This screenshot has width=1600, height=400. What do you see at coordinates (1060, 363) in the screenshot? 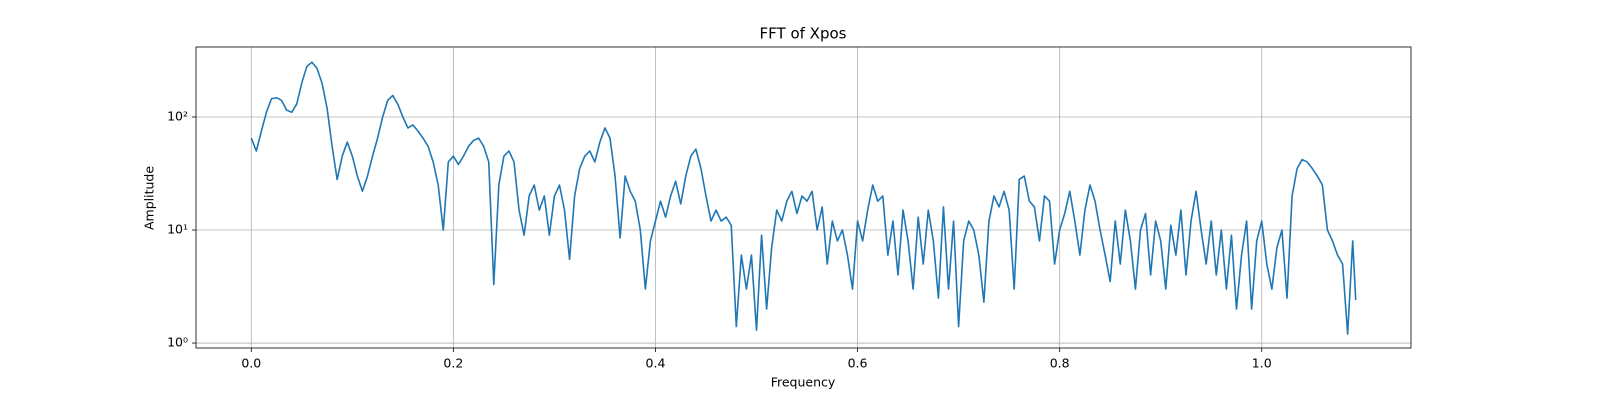
I see `x-tick-label: 0.8` at bounding box center [1060, 363].